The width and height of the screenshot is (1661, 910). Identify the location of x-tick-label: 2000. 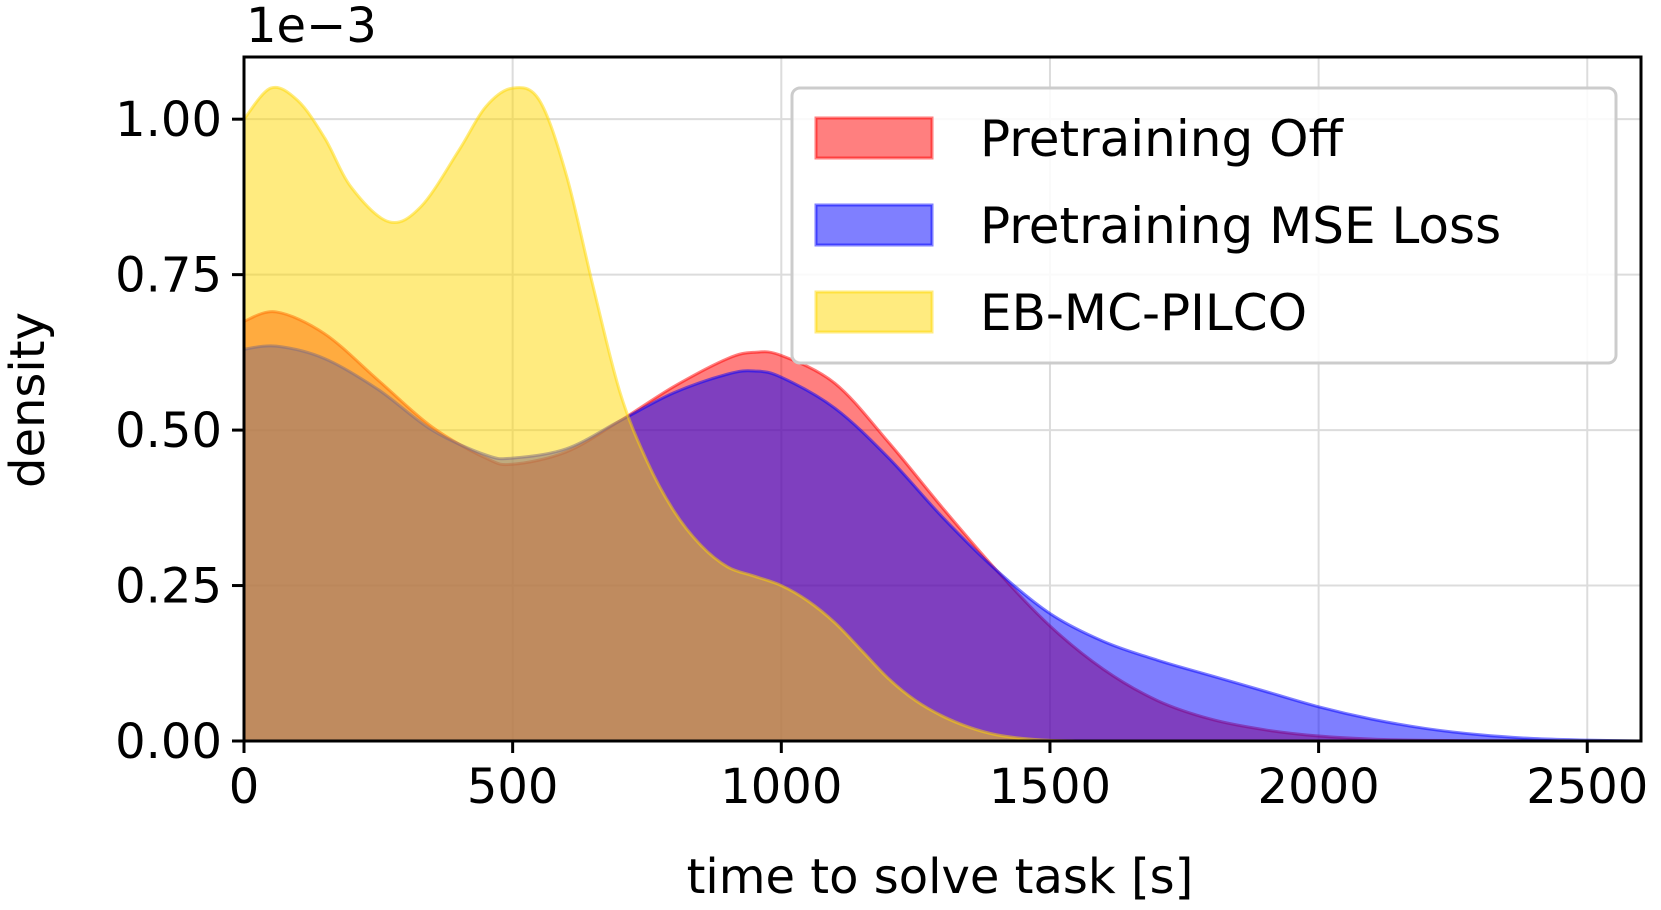
(1319, 787).